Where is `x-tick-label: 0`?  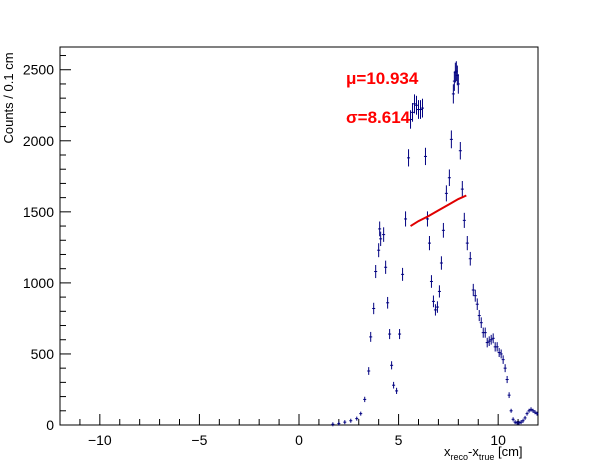
x-tick-label: 0 is located at coordinates (299, 440).